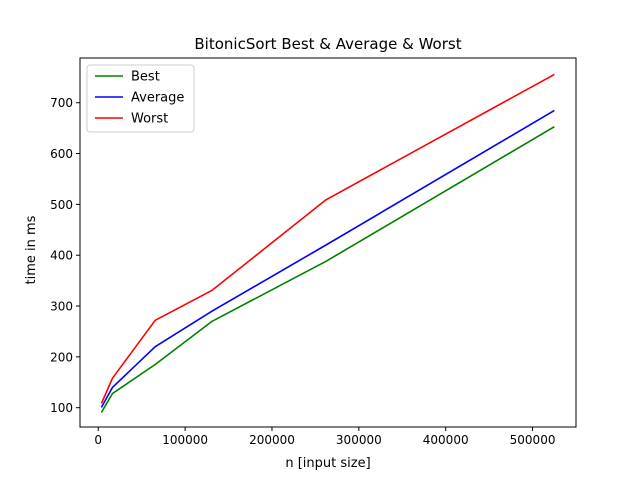 The height and width of the screenshot is (480, 640). I want to click on x-tick-label: 400000, so click(446, 440).